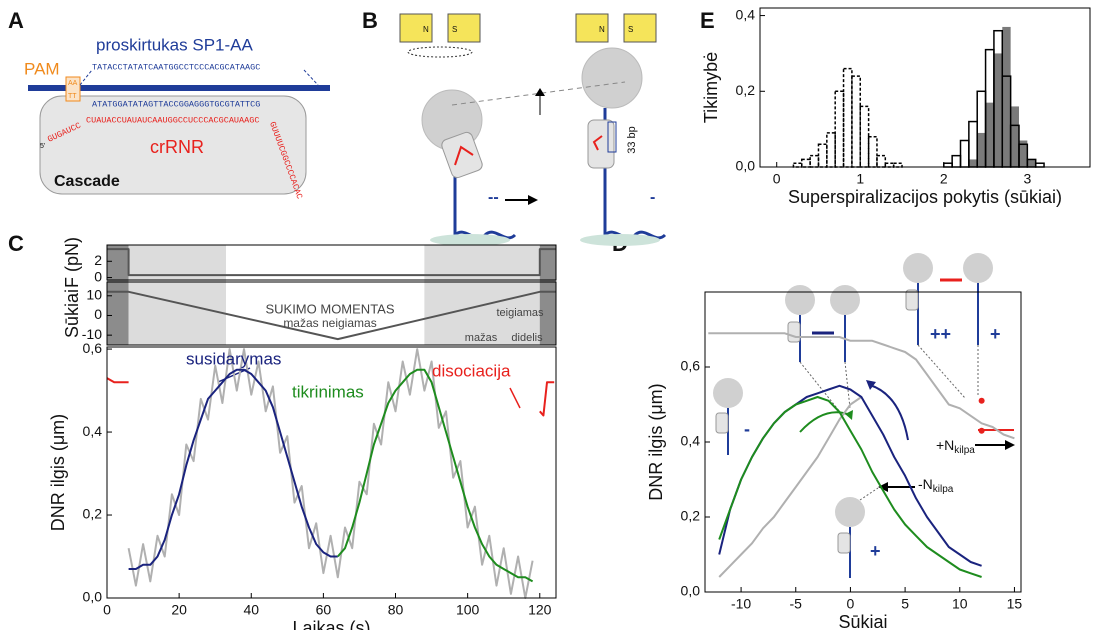  I want to click on pam-label: PAM, so click(42, 68).